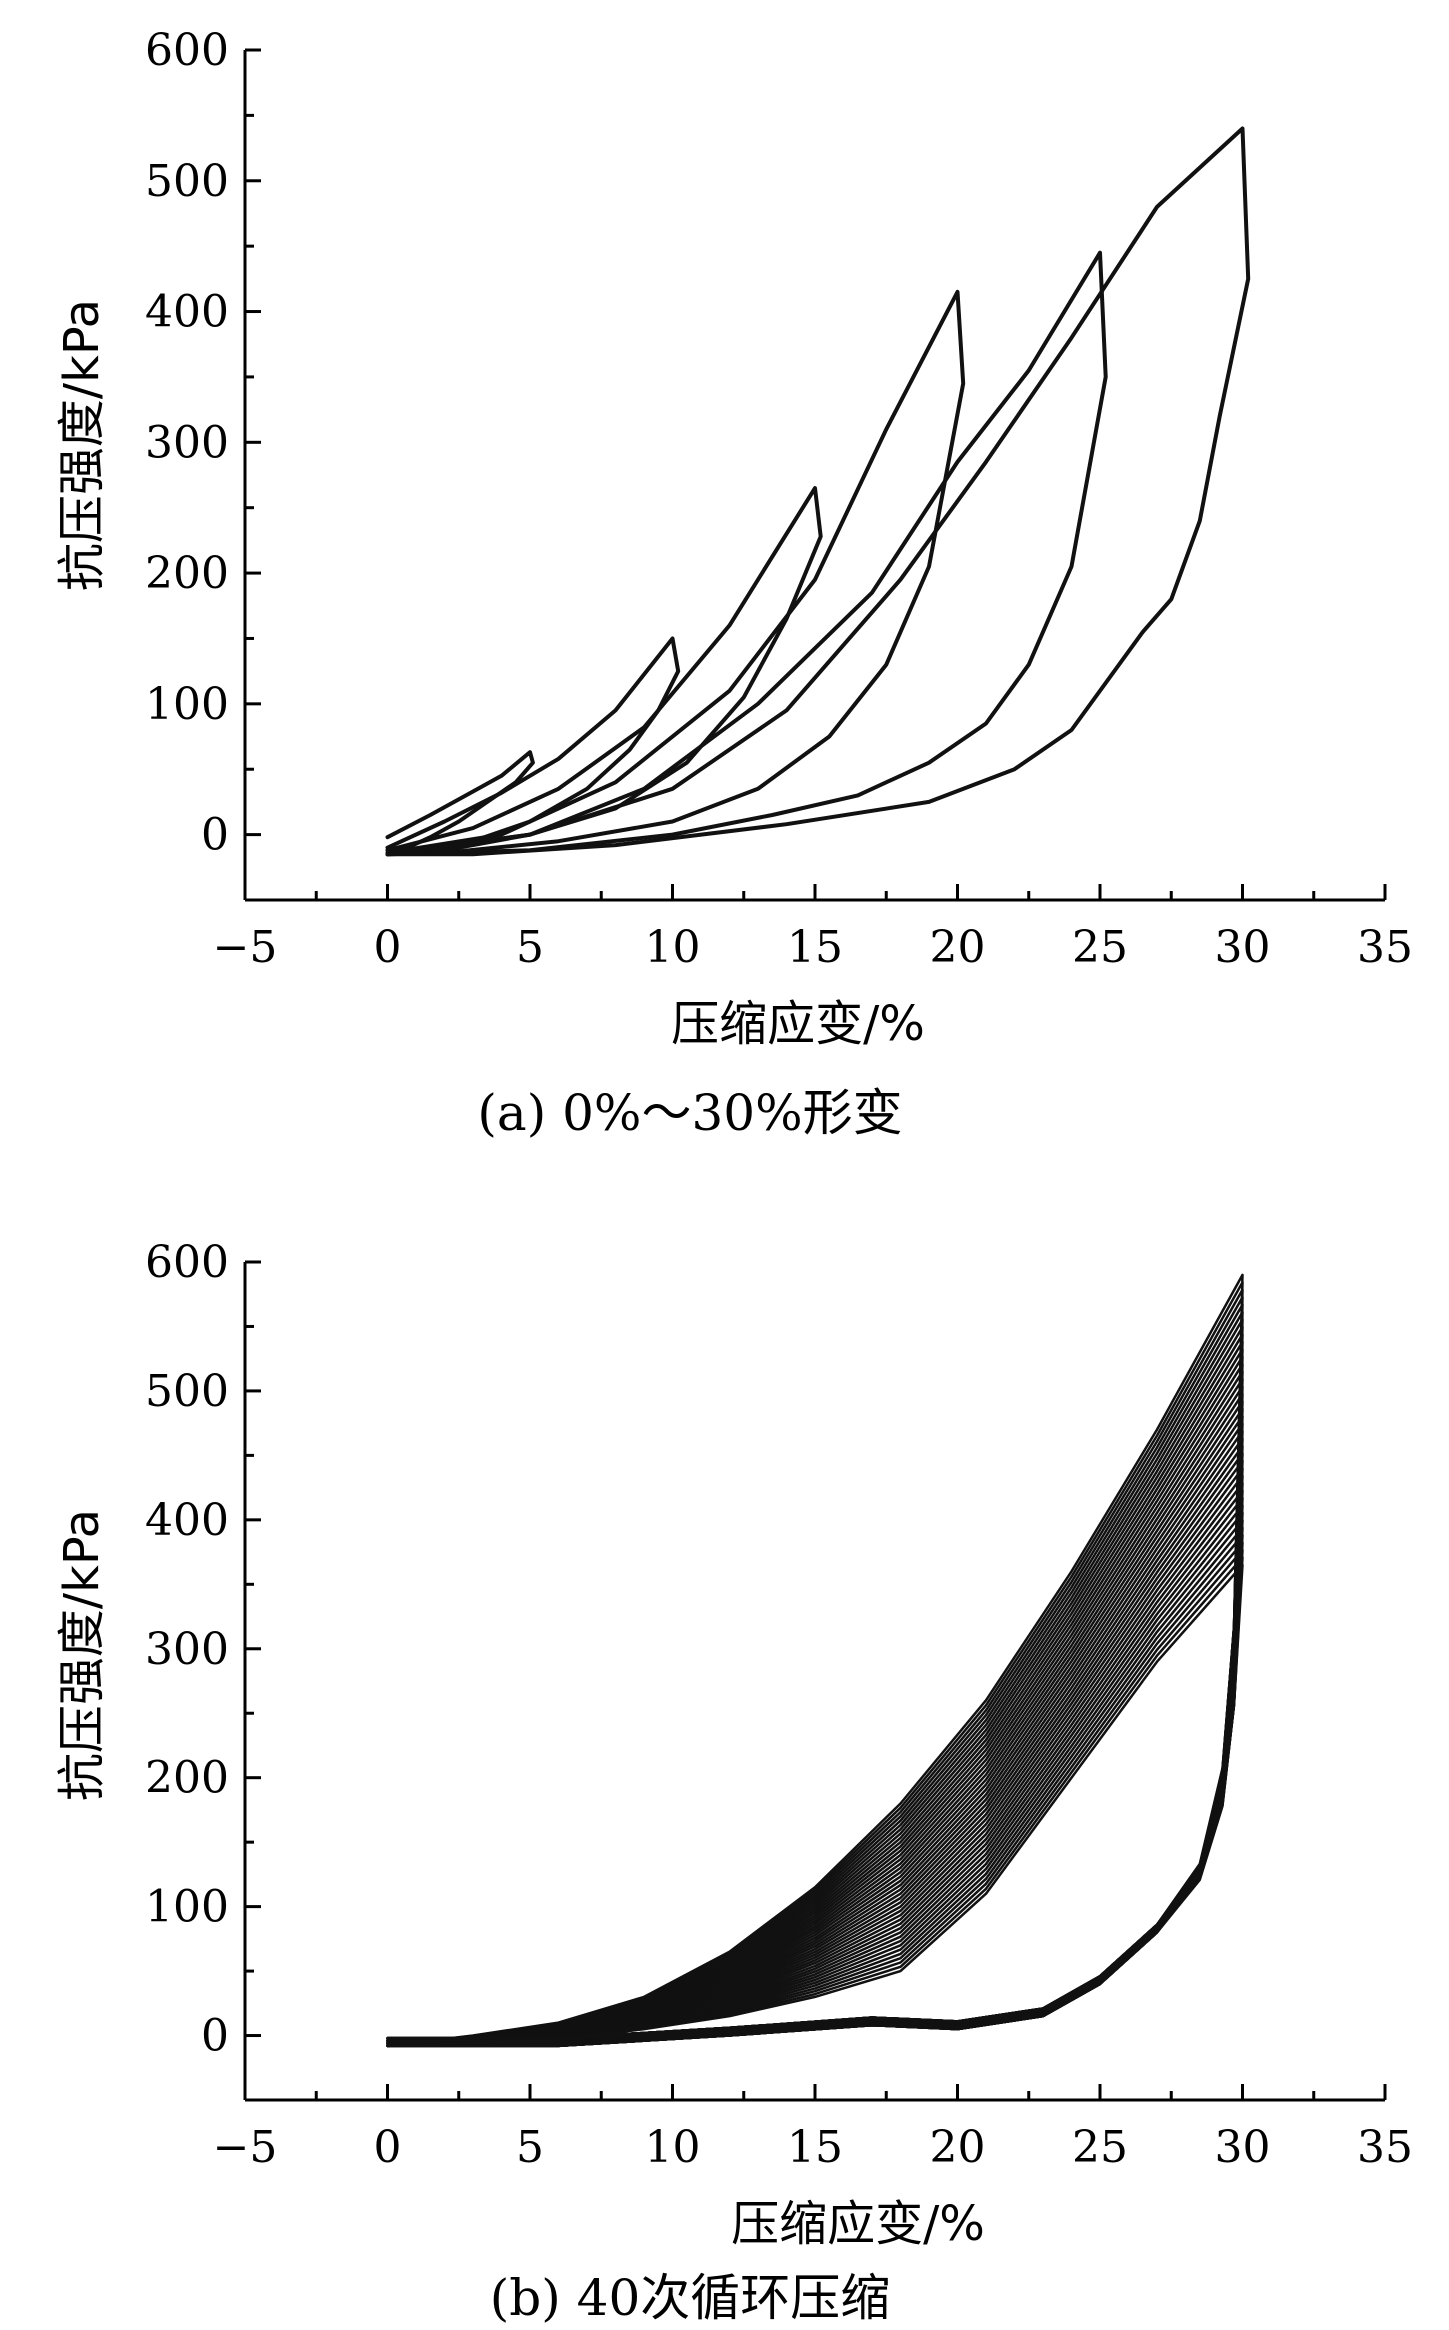 The image size is (1449, 2330). I want to click on panel-a-xlabel: 压缩应变/%, so click(798, 1024).